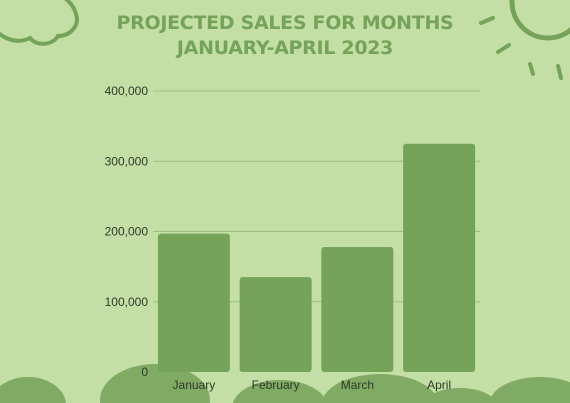 This screenshot has height=403, width=570. I want to click on y-tick-label: 0, so click(144, 372).